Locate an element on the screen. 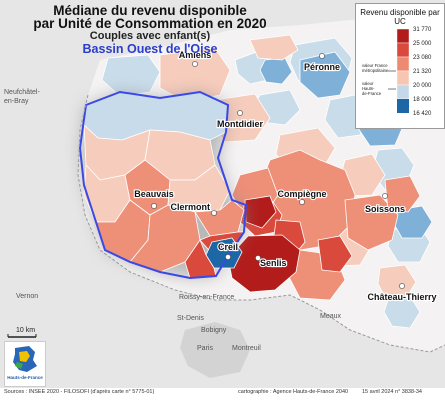  scale-label: 10 km is located at coordinates (25, 330).